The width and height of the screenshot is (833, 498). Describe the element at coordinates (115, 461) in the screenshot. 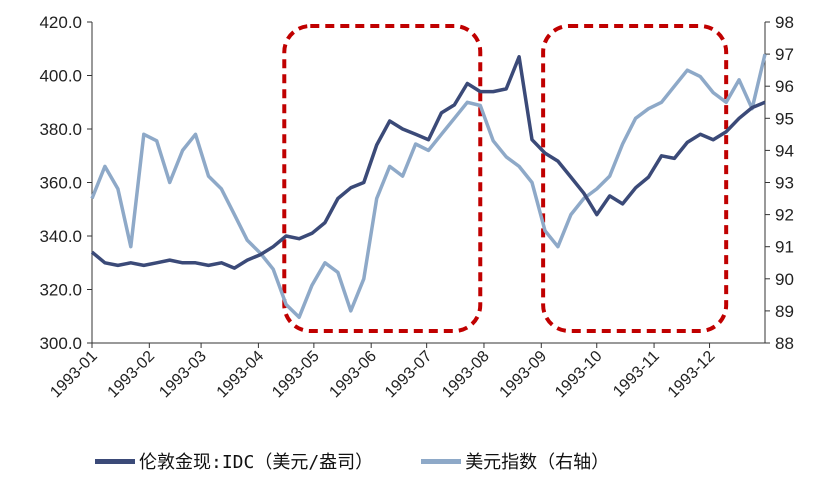

I see `legend-swatch-gold` at that location.